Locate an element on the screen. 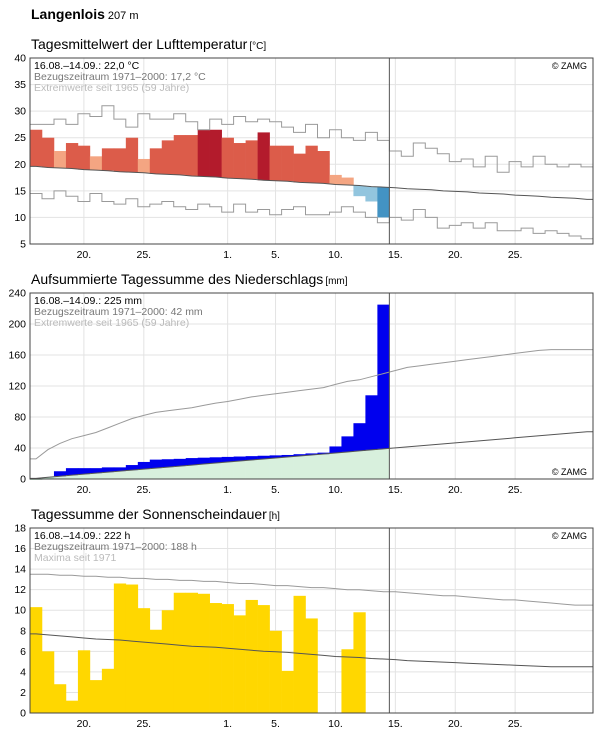  y-tick-label: 40 is located at coordinates (20, 59).